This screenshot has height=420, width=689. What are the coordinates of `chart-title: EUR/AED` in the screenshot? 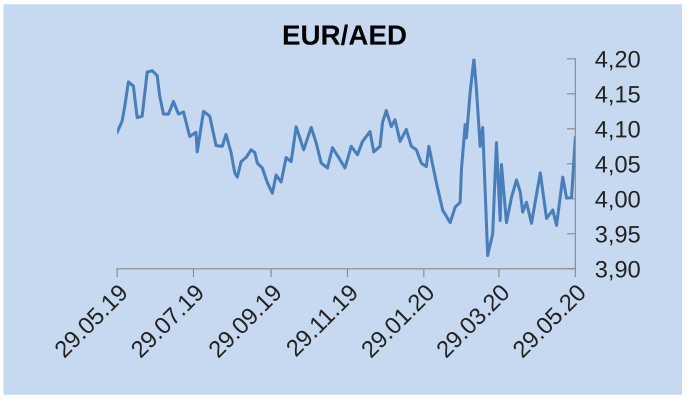 It's located at (345, 35).